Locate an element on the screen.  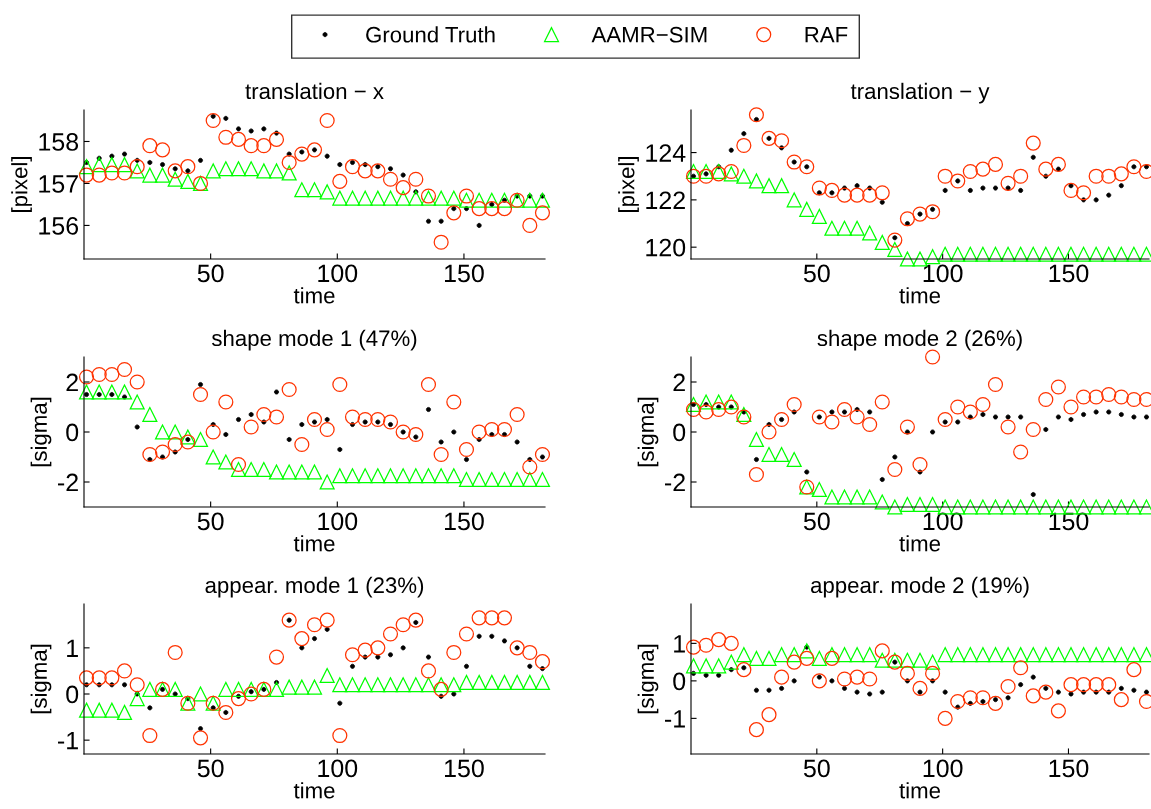
chart-title: shape mode 2 (26%) is located at coordinates (919, 340).